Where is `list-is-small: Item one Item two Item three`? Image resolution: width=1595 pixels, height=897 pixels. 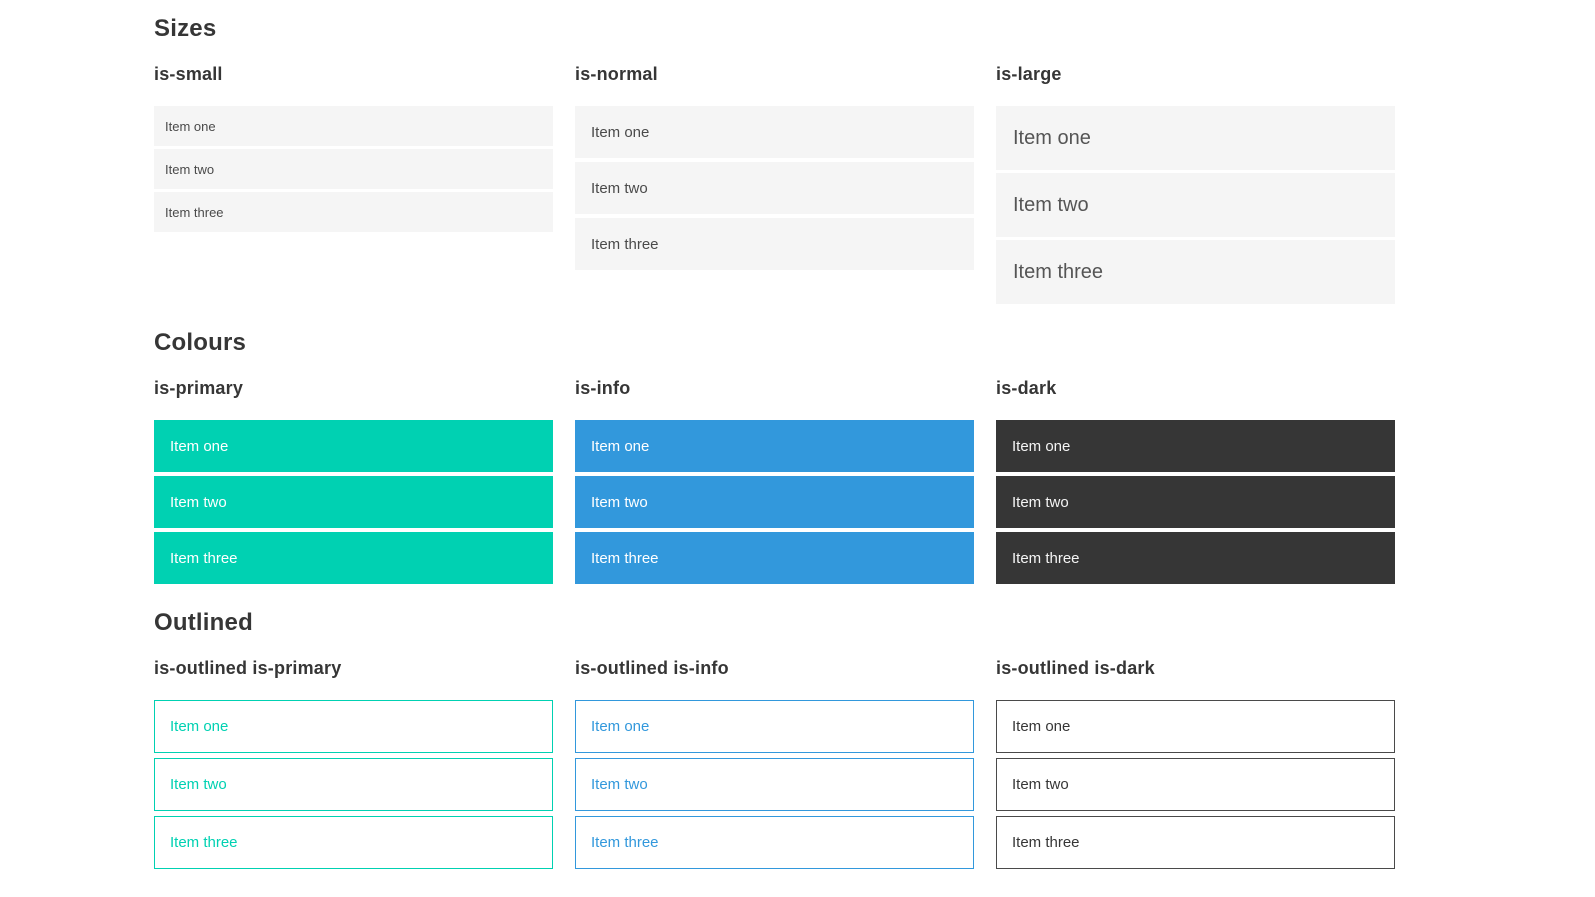 list-is-small: Item one Item two Item three is located at coordinates (353, 169).